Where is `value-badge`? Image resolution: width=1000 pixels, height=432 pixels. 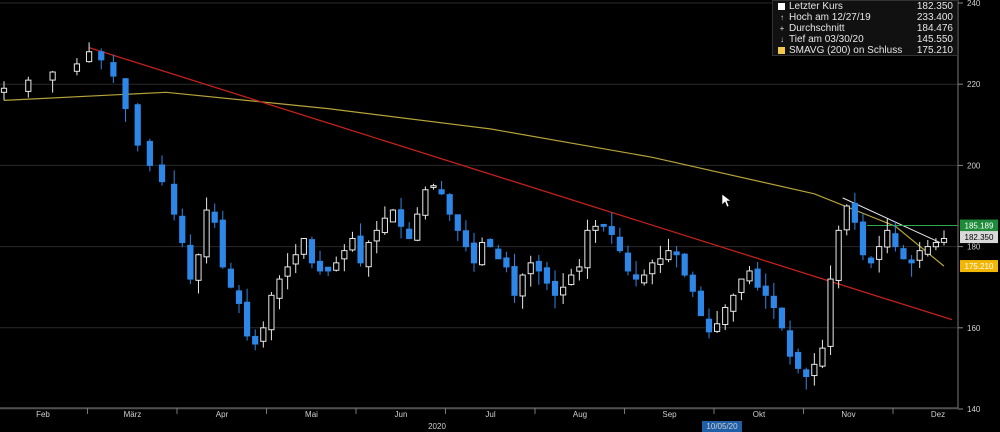 value-badge is located at coordinates (979, 225).